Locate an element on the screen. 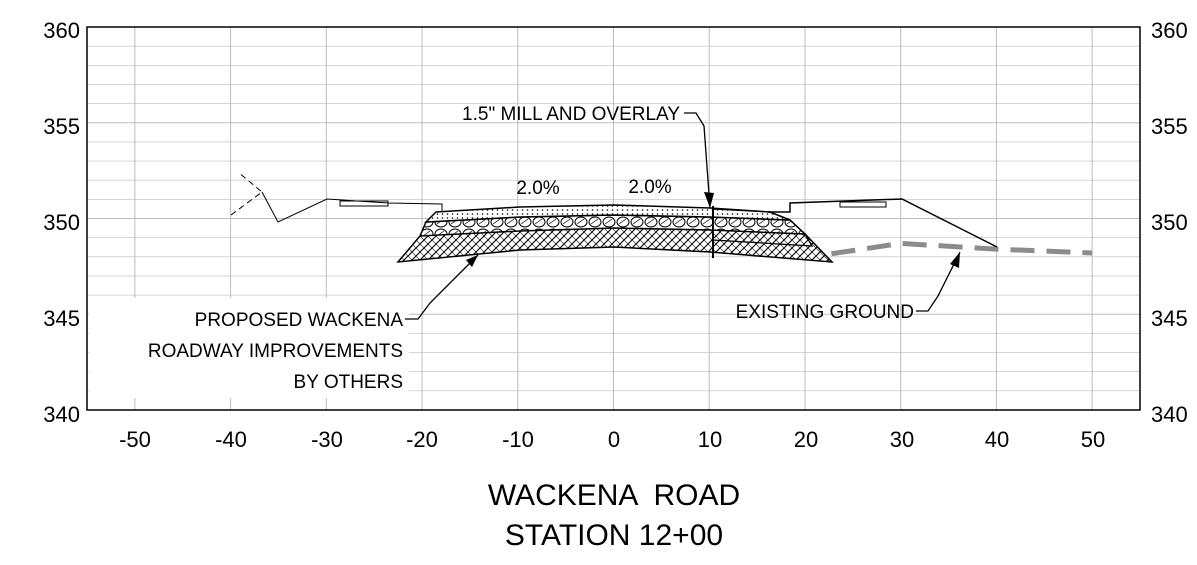 This screenshot has height=565, width=1197. y-tick-340-right: 340 is located at coordinates (1169, 414).